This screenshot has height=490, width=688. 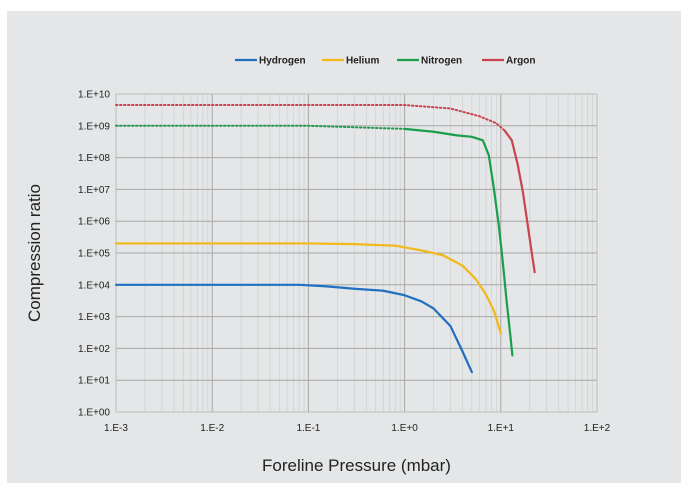 I want to click on y-tick-label: 1.E+10, so click(x=94, y=95).